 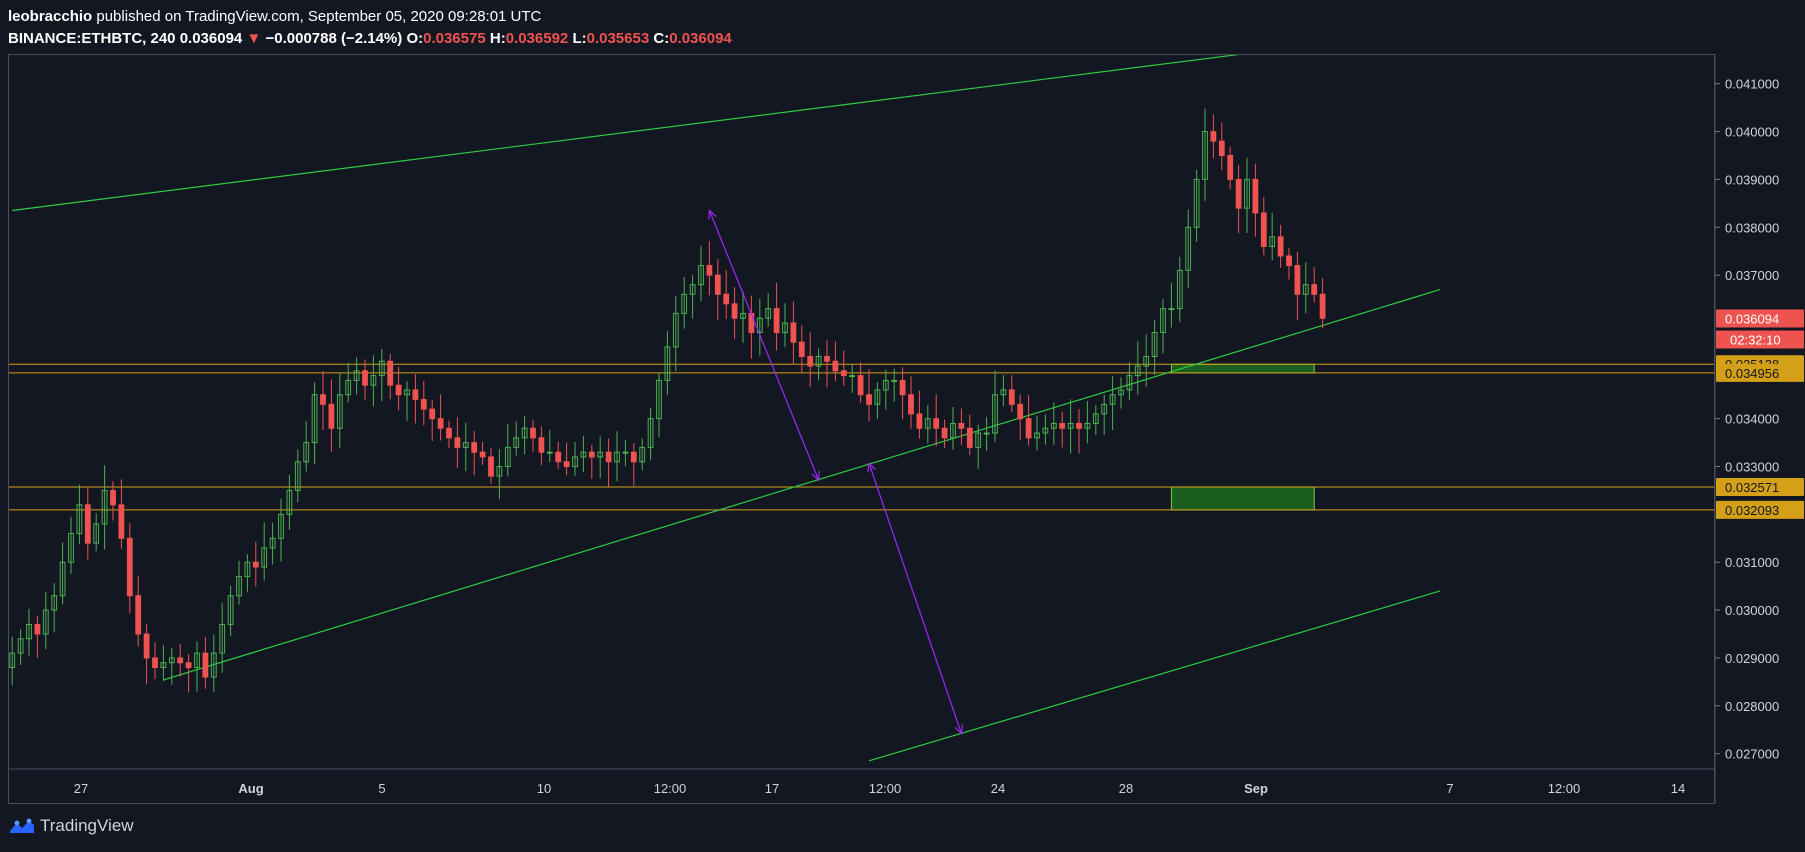 What do you see at coordinates (1154, 676) in the screenshot?
I see `channel-line-lower` at bounding box center [1154, 676].